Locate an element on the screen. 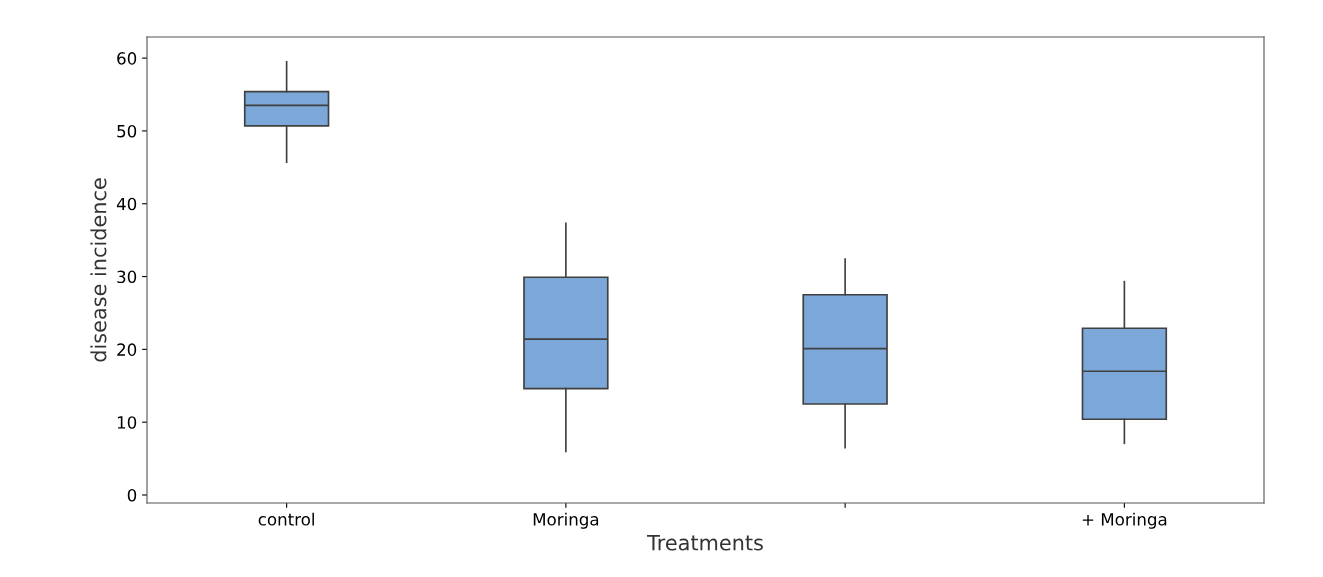 This screenshot has width=1323, height=577. y-tick-label: 10 is located at coordinates (127, 422).